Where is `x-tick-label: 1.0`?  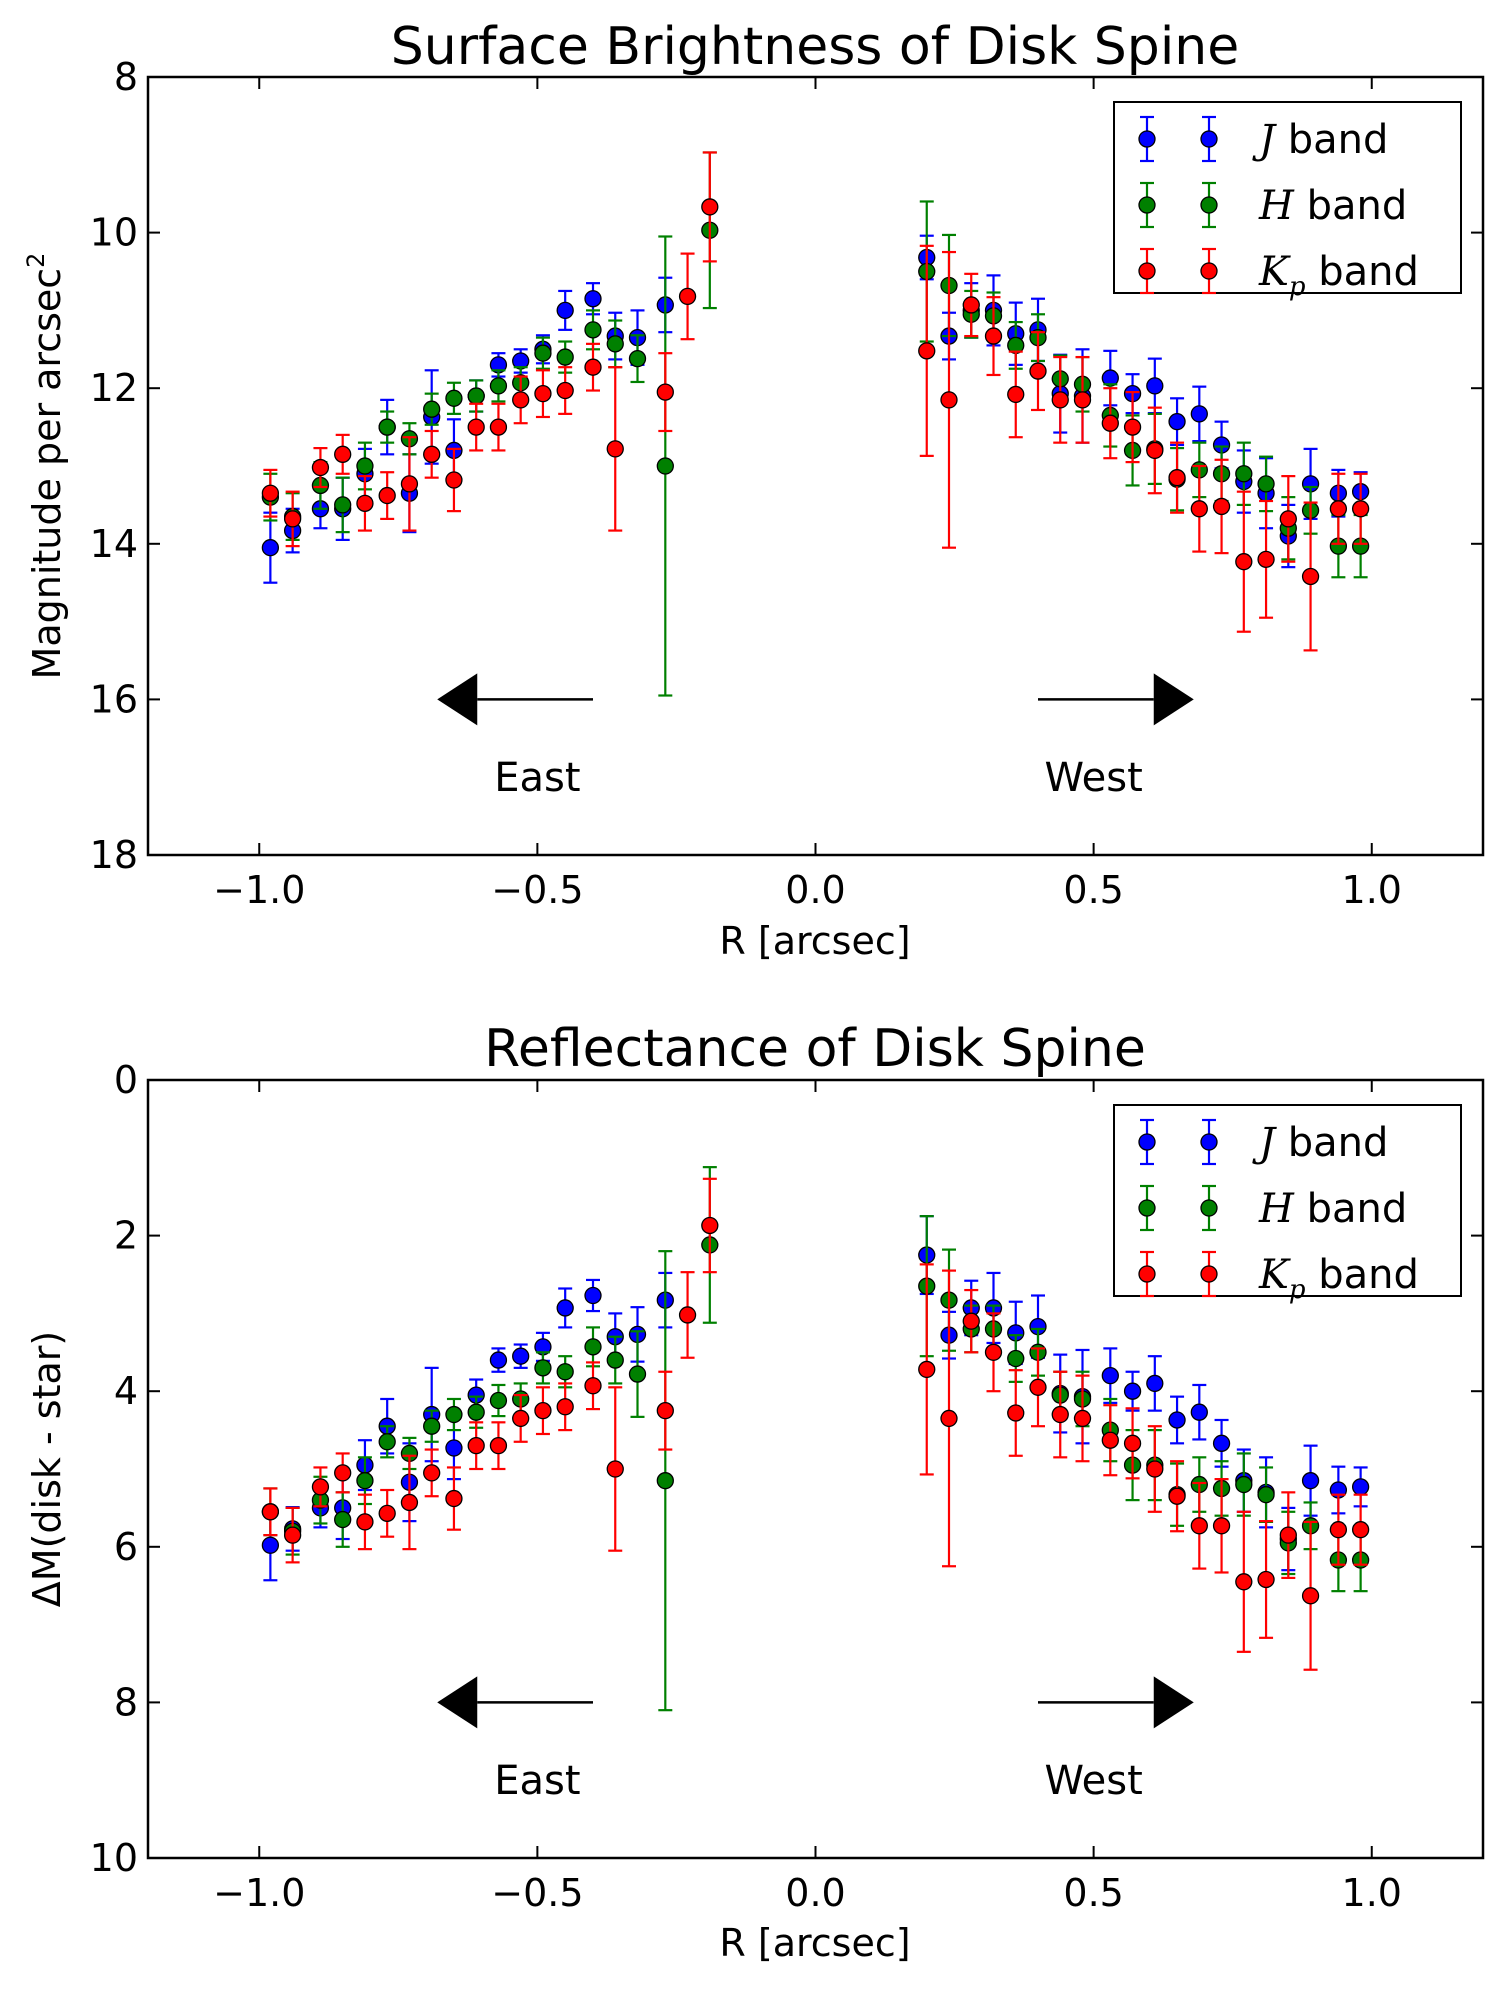
x-tick-label: 1.0 is located at coordinates (1372, 890).